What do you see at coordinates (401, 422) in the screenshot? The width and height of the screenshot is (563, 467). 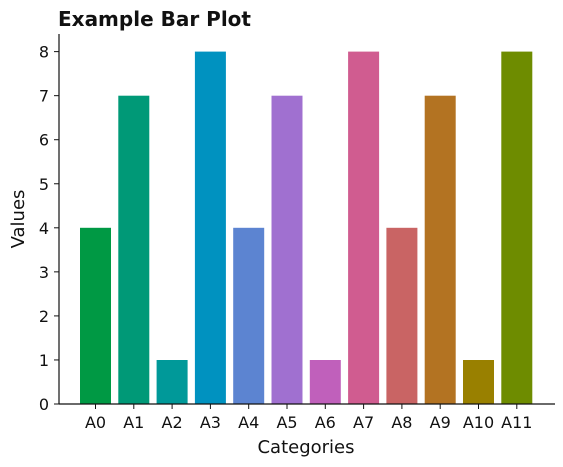 I see `x-tick-label: A8` at bounding box center [401, 422].